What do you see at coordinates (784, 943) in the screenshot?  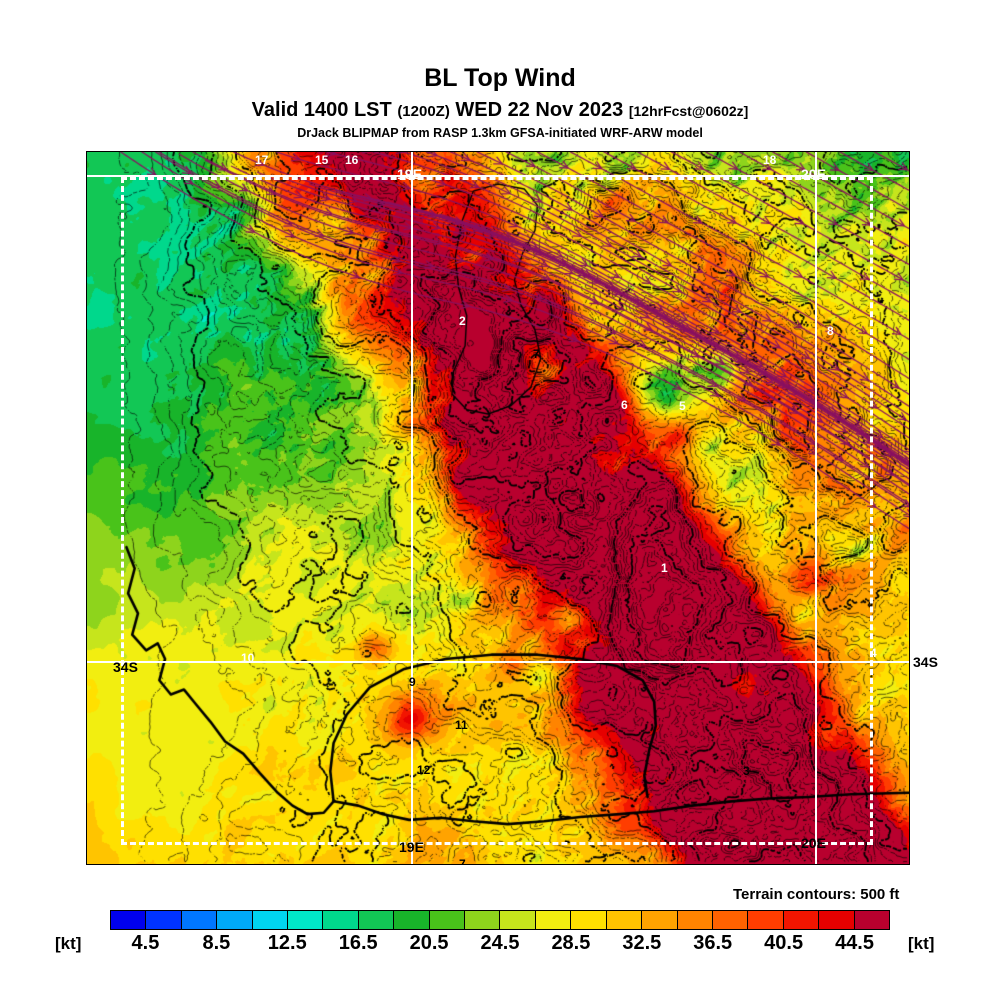 I see `colorbar-tick: 40.5` at bounding box center [784, 943].